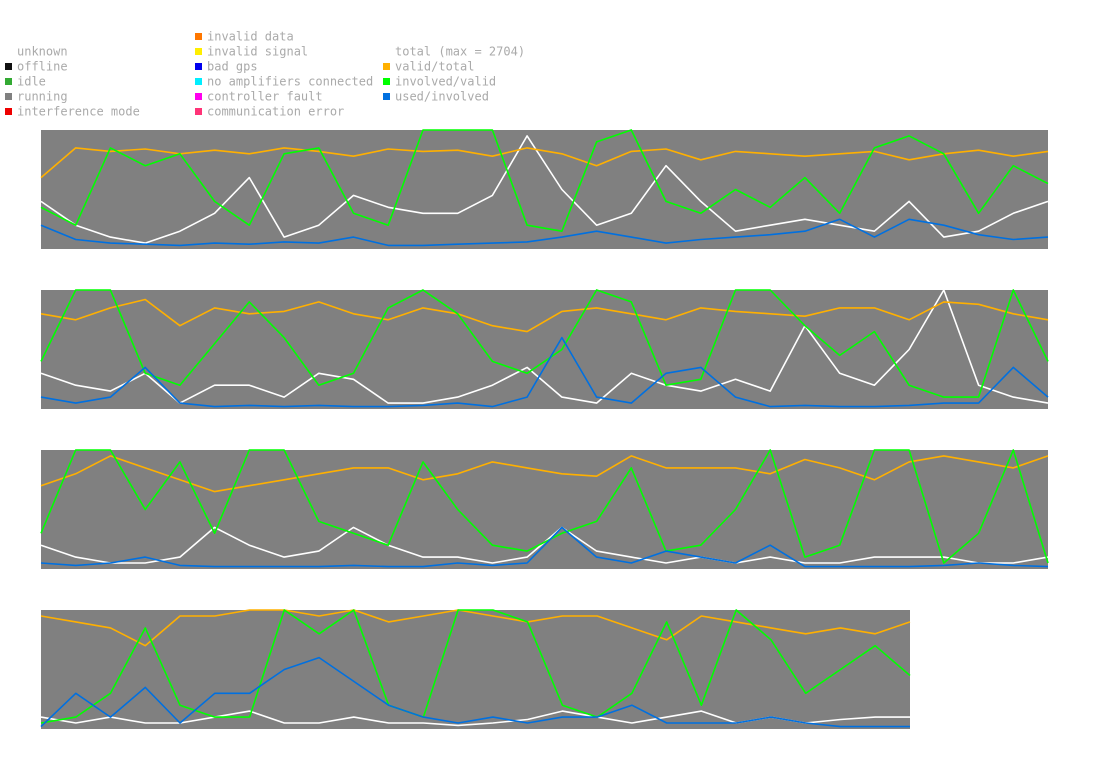  Describe the element at coordinates (31, 82) in the screenshot. I see `legend-label: idle` at that location.